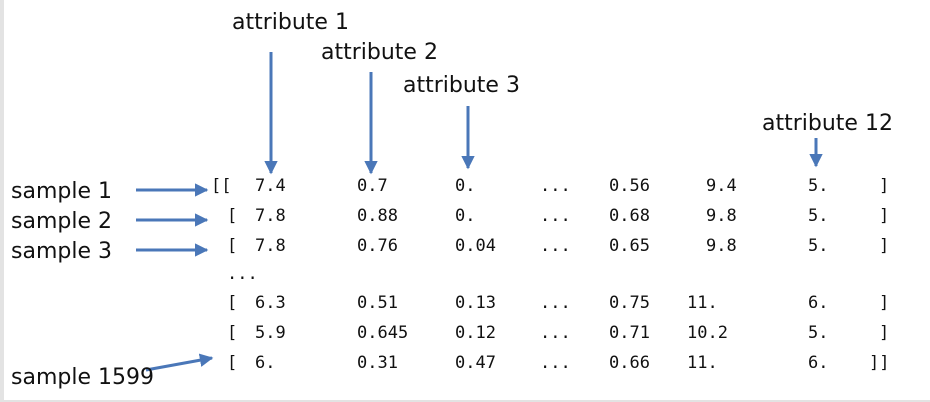 Image resolution: width=930 pixels, height=402 pixels. Describe the element at coordinates (879, 363) in the screenshot. I see `row-close-bracket: ]]` at that location.